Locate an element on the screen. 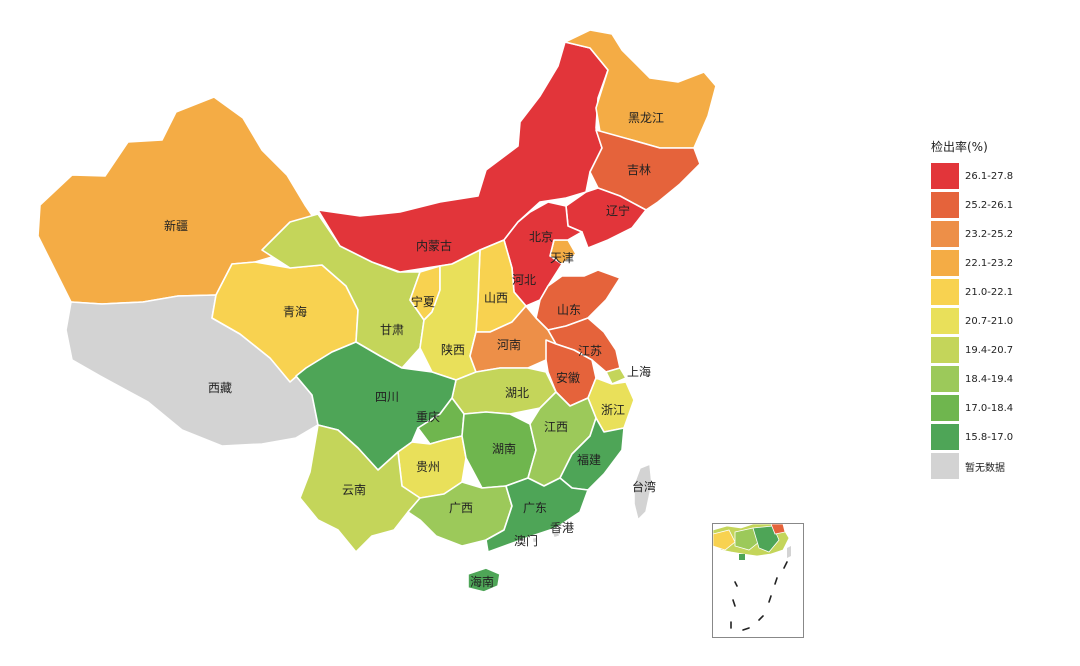 The image size is (1080, 666). label-jilin: 吉林 is located at coordinates (639, 170).